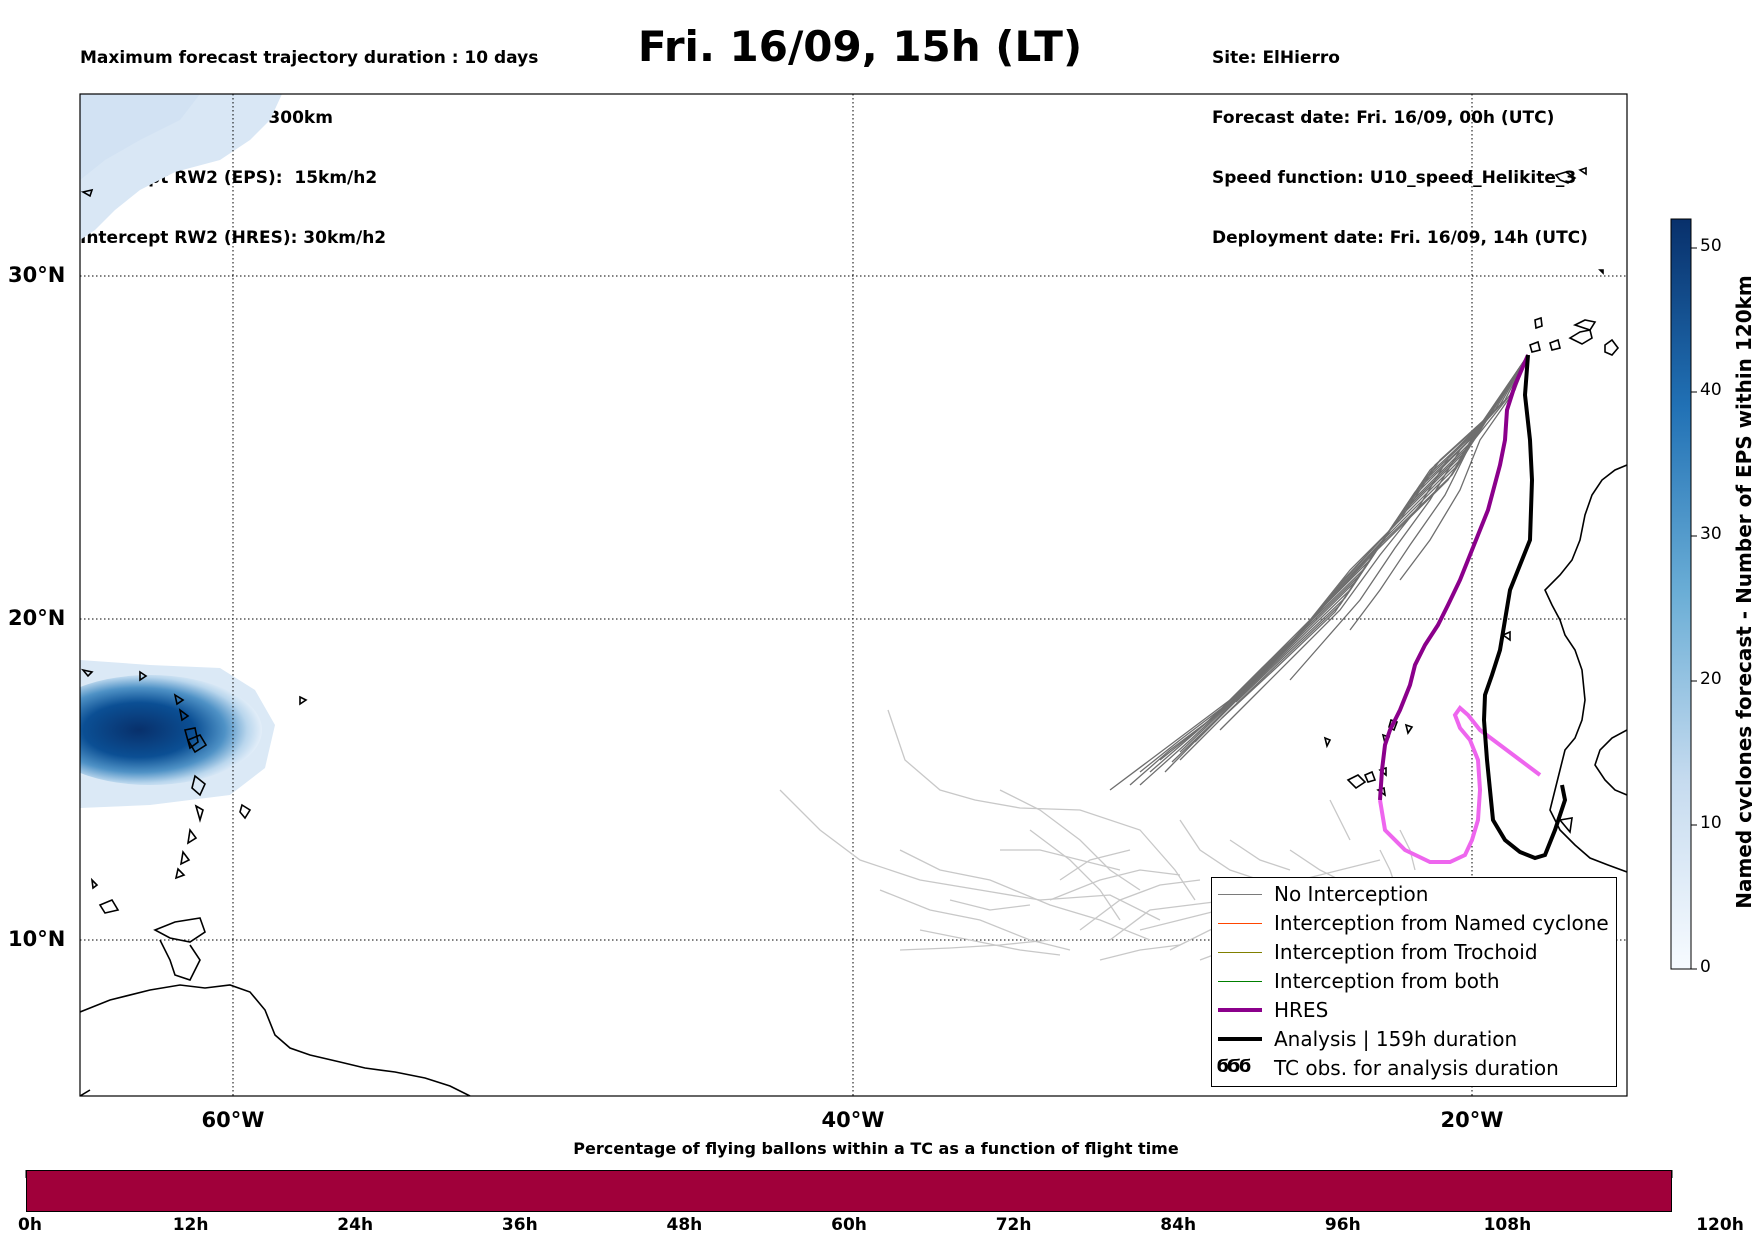 The image size is (1752, 1241). I want to click on timebar-tick-label: 108h, so click(1507, 1225).